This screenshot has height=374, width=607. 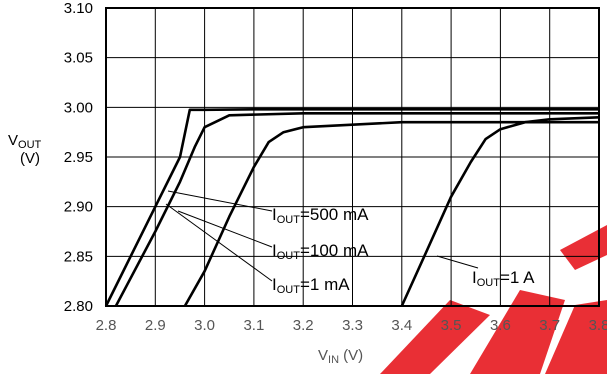 What do you see at coordinates (78, 256) in the screenshot?
I see `y-tick-label: 2.85` at bounding box center [78, 256].